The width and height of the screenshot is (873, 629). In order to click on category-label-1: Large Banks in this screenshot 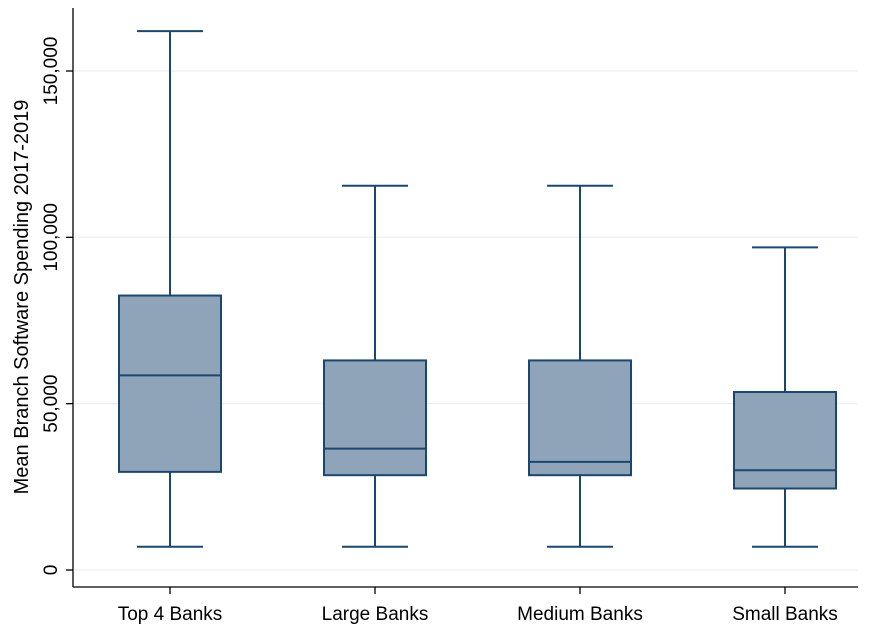, I will do `click(375, 614)`.